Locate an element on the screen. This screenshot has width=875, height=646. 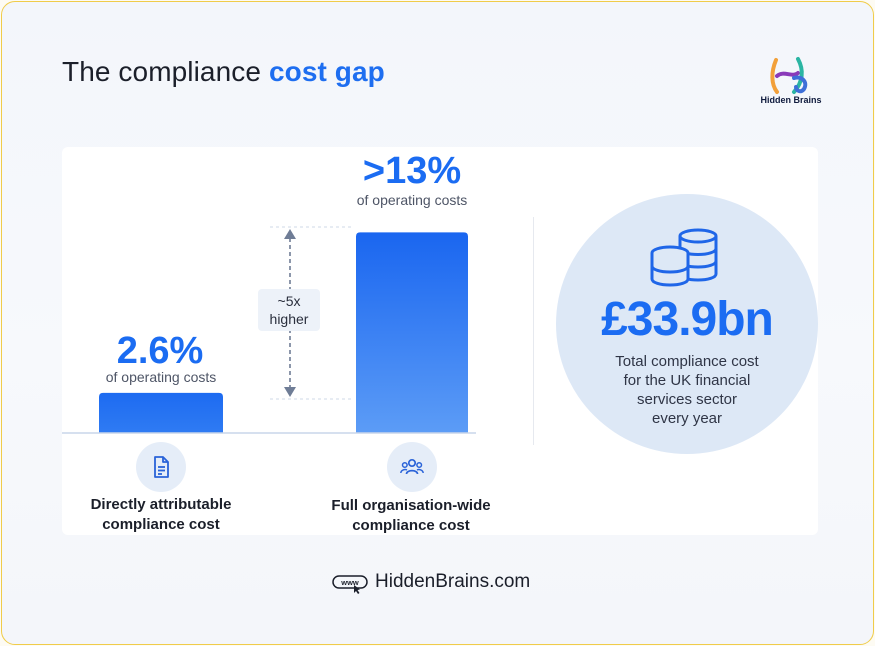
stat-description-line: services sector is located at coordinates (687, 399).